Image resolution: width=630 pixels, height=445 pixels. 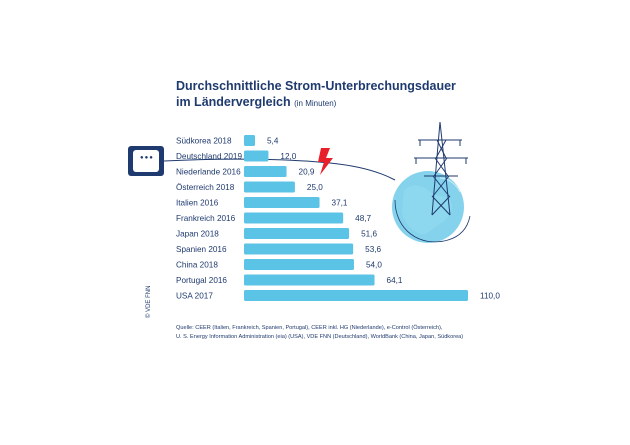 What do you see at coordinates (149, 301) in the screenshot?
I see `credit-label: © VDE FNN` at bounding box center [149, 301].